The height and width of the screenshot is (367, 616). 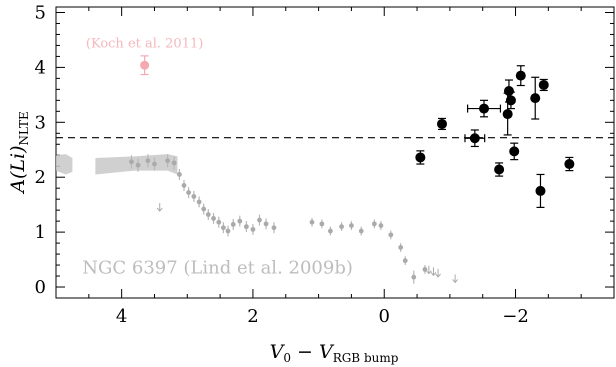 I want to click on y-axis-label: A(Li)NLTE, so click(x=19, y=153).